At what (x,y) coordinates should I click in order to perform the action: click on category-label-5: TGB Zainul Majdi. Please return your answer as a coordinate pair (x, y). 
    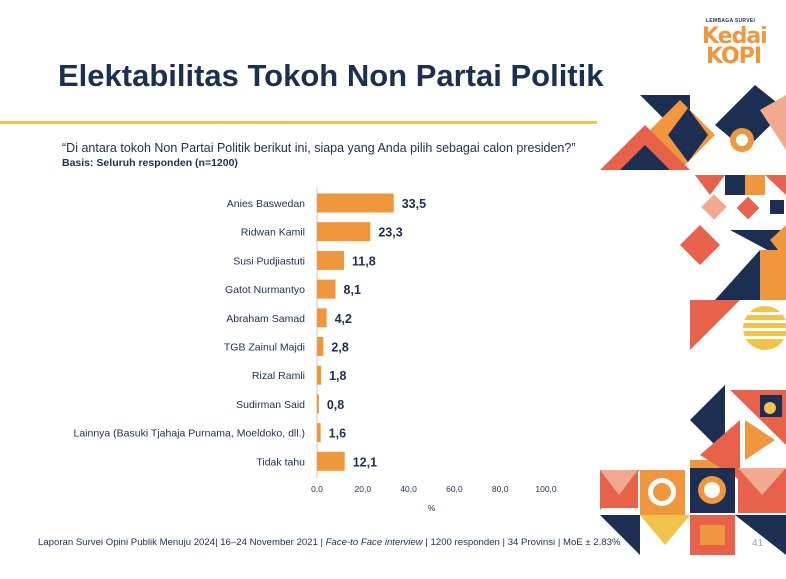
    Looking at the image, I should click on (264, 348).